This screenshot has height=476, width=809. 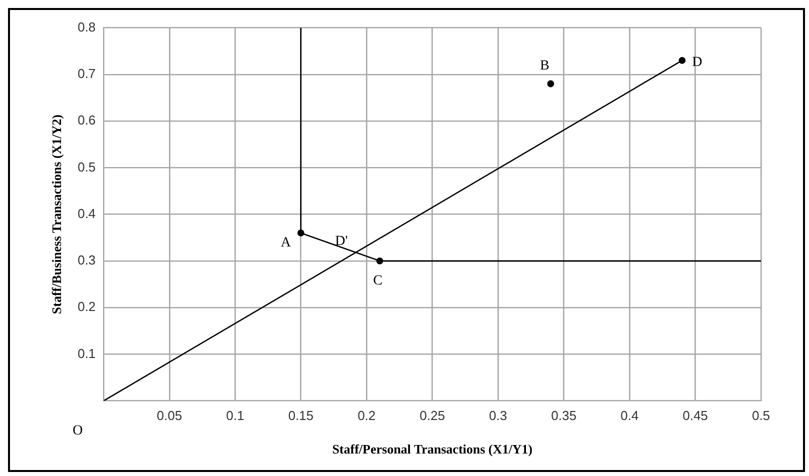 What do you see at coordinates (169, 416) in the screenshot?
I see `x-tick-label: 0.05` at bounding box center [169, 416].